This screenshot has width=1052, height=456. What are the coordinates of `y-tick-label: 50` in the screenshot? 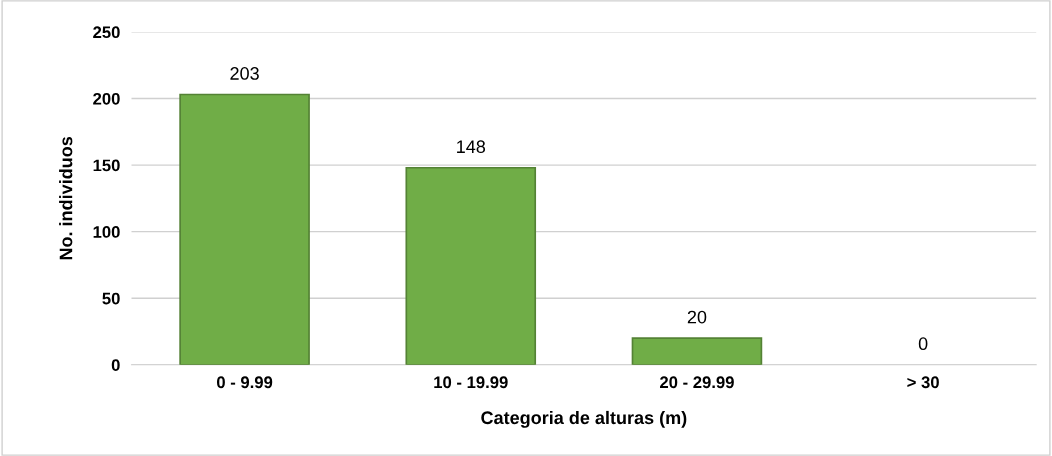 It's located at (111, 298).